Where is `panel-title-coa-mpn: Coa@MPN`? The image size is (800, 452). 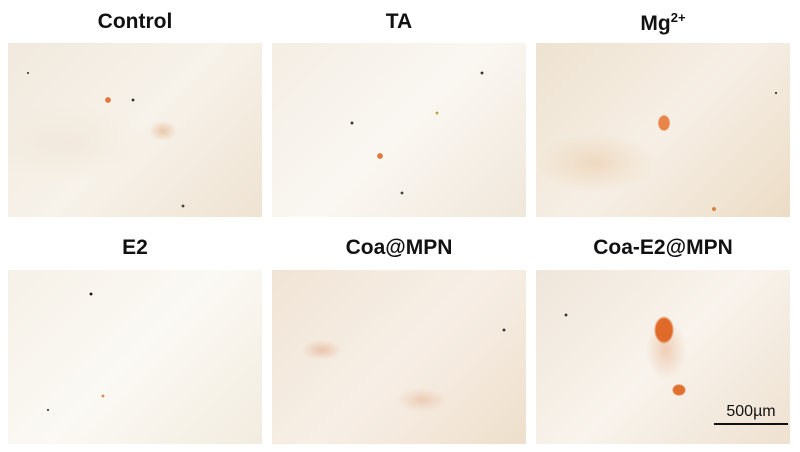
panel-title-coa-mpn: Coa@MPN is located at coordinates (399, 247).